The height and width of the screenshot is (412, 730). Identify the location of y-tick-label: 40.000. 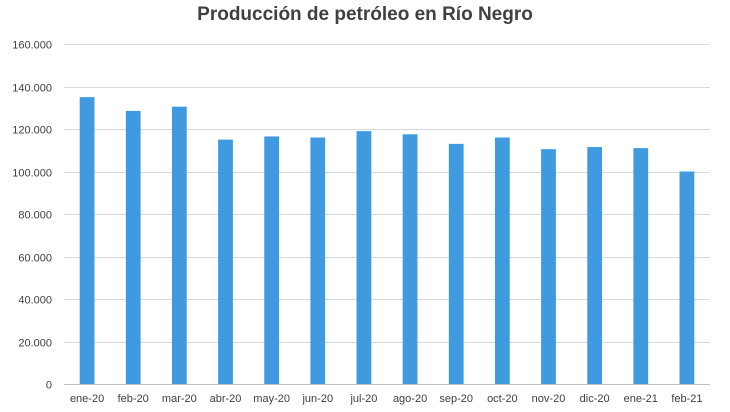
(35, 301).